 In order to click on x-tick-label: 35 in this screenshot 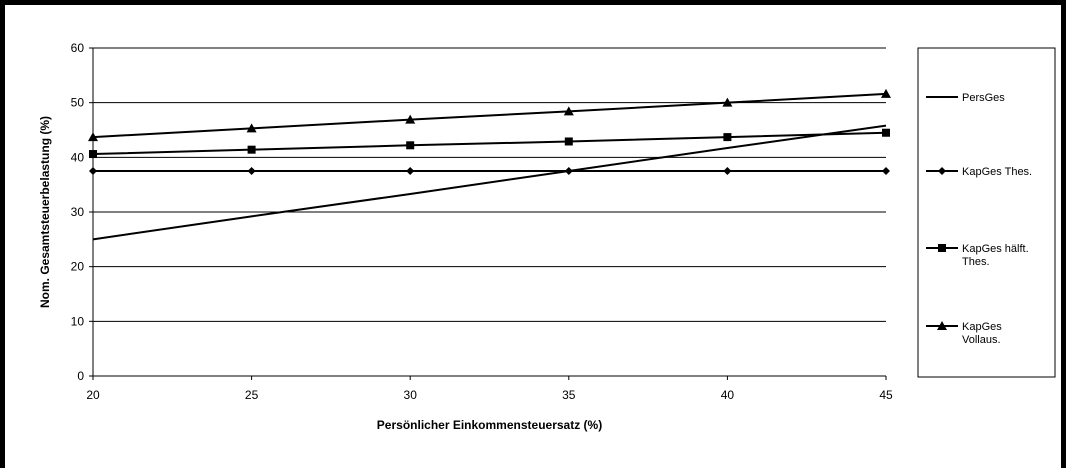, I will do `click(569, 395)`.